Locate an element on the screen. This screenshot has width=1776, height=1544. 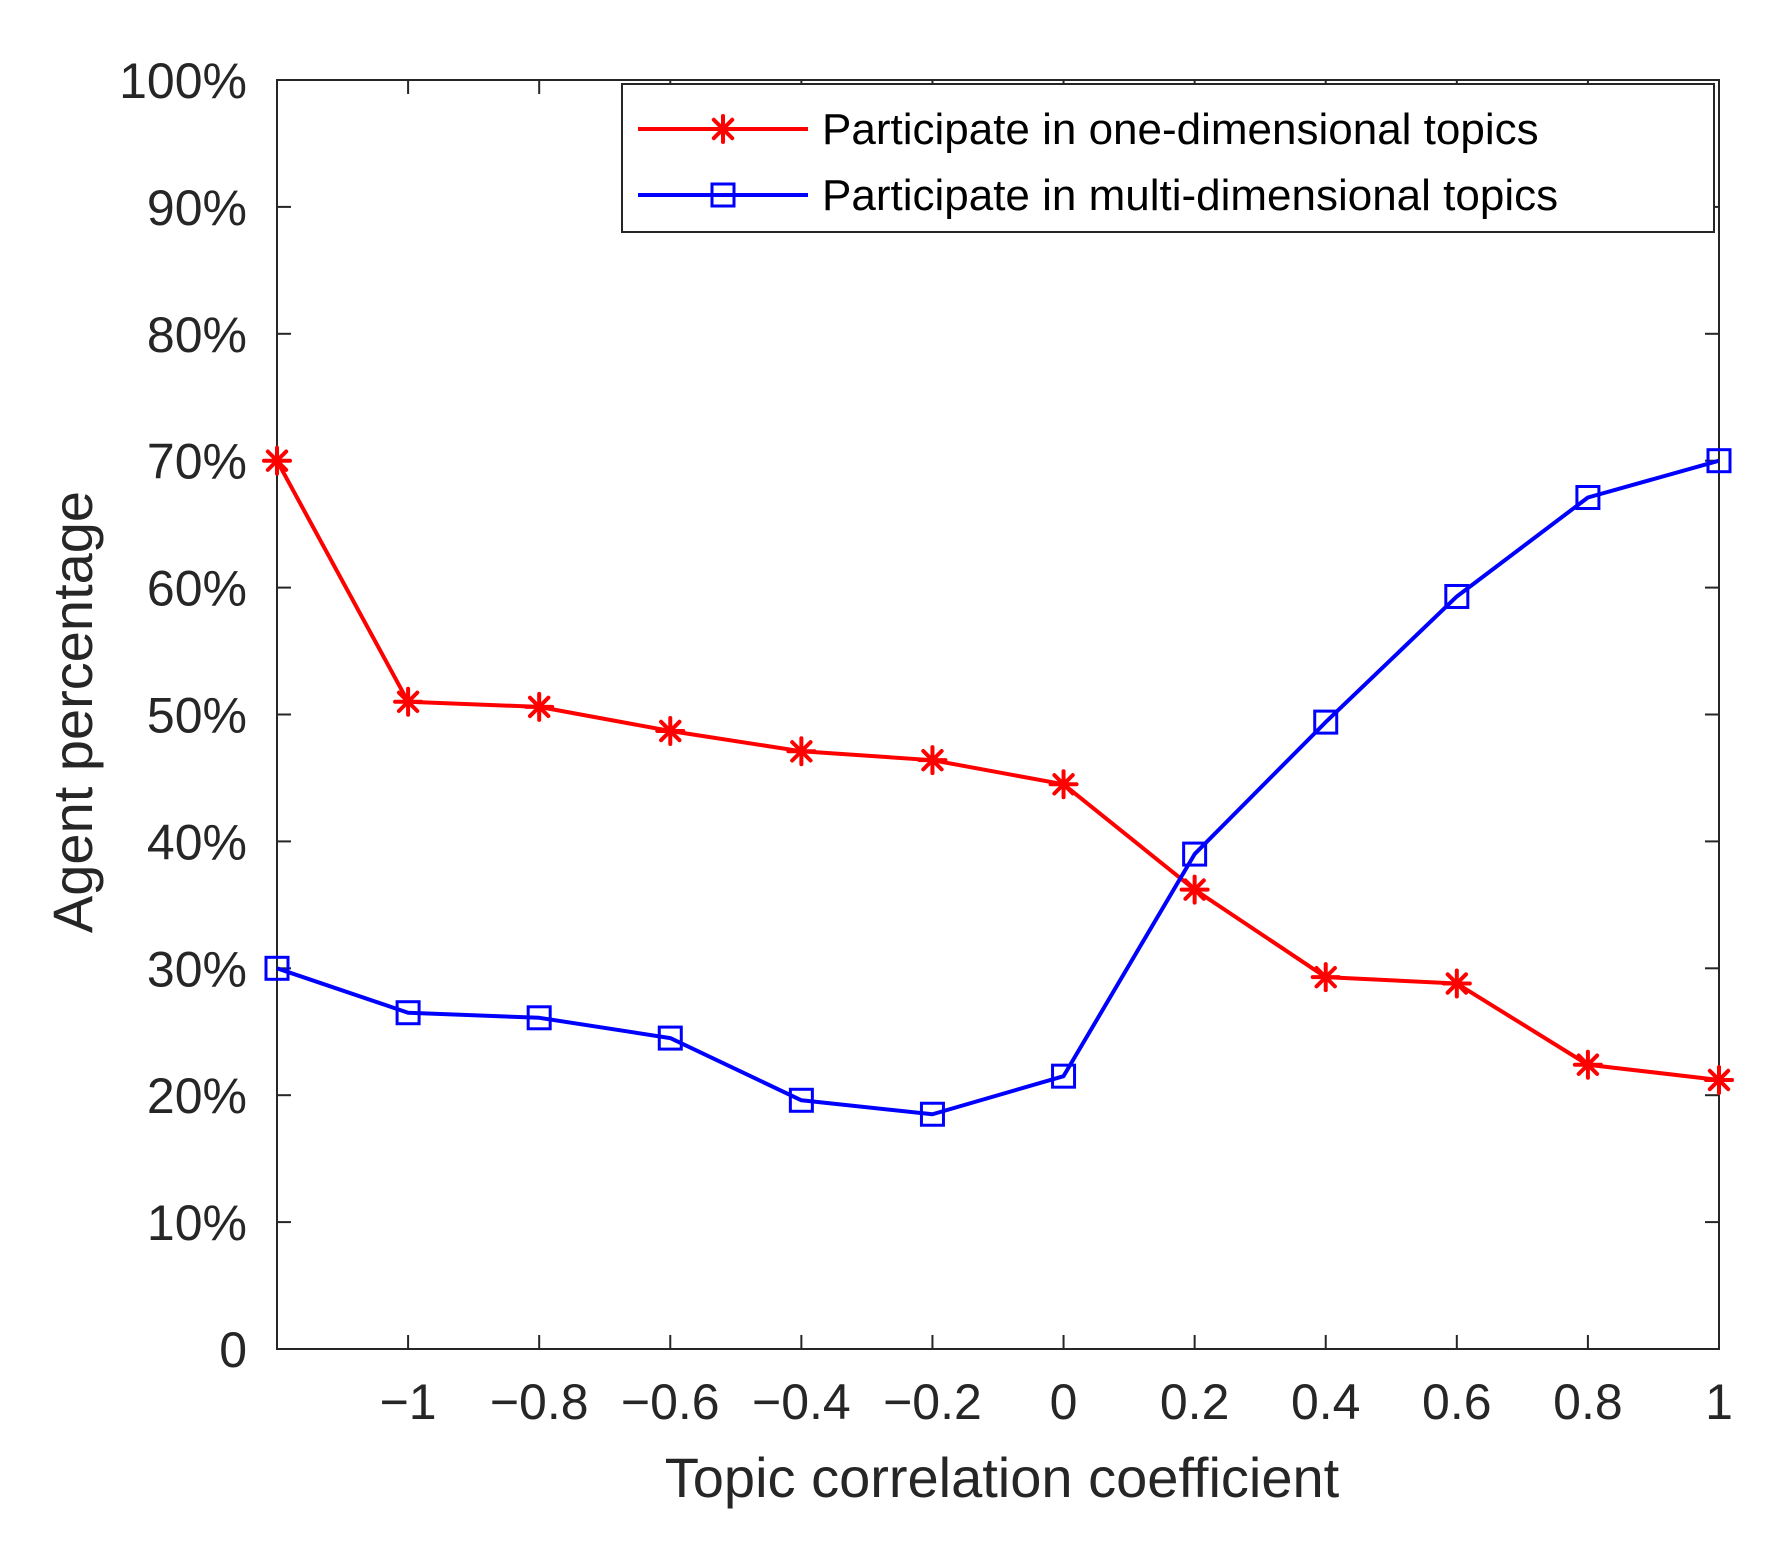
y-tick-label: 80% is located at coordinates (197, 335).